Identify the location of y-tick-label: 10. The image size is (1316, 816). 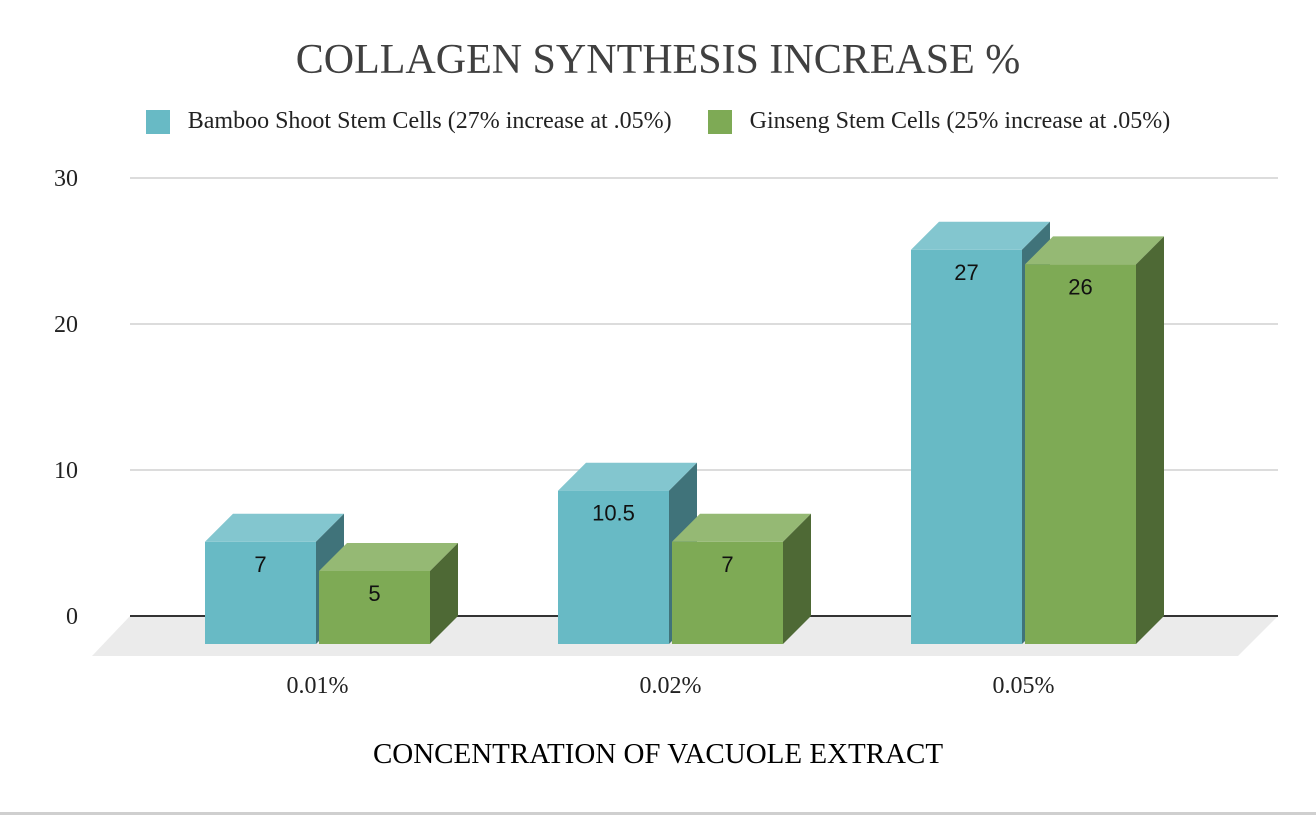
(66, 471).